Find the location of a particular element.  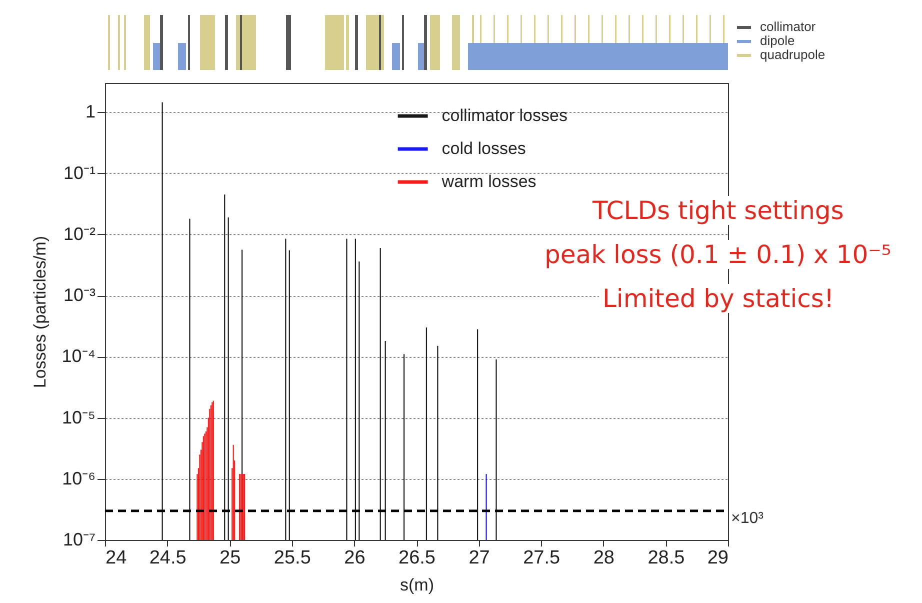

x-tick-label: 24 is located at coordinates (117, 558).